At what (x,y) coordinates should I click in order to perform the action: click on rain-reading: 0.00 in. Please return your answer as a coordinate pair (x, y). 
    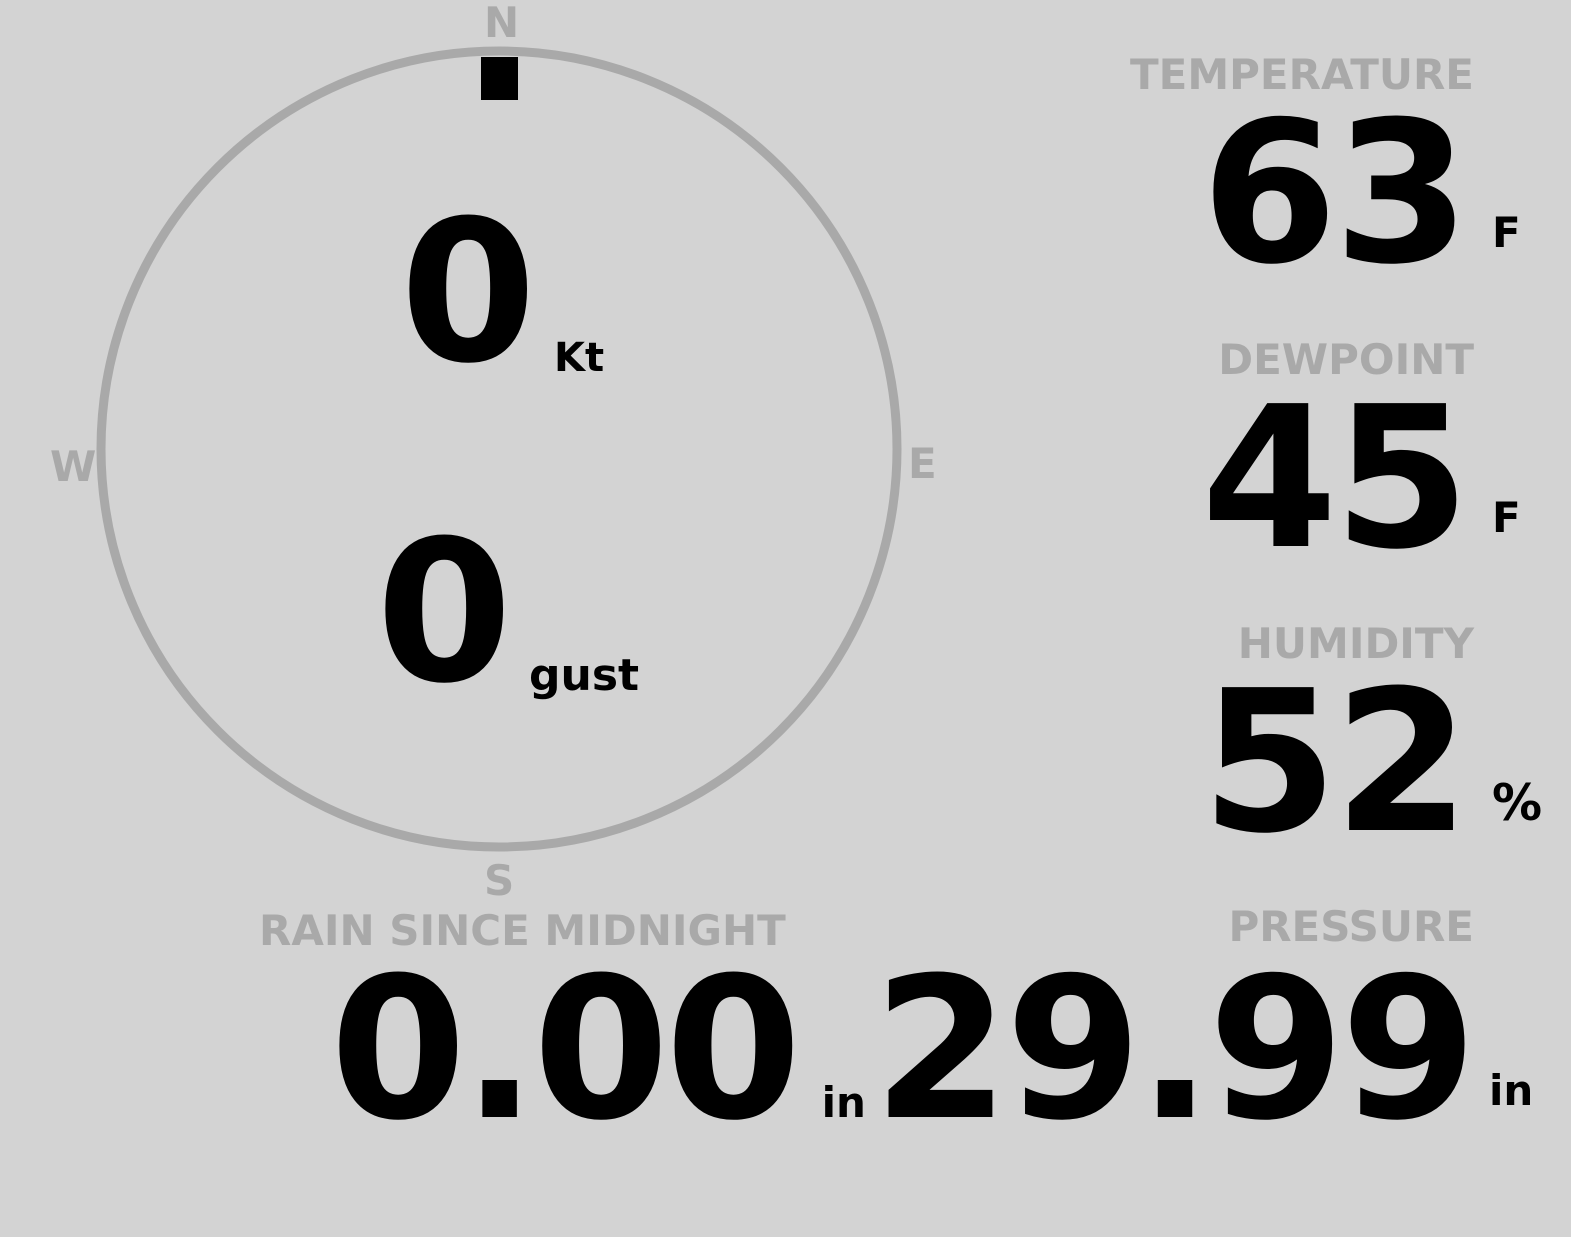
    Looking at the image, I should click on (598, 1050).